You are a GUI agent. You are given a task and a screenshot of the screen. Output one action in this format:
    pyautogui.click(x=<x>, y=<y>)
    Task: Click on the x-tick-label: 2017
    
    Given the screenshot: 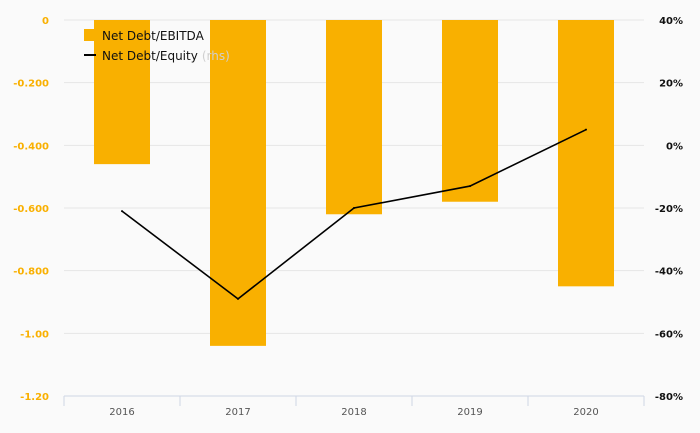 What is the action you would take?
    pyautogui.click(x=237, y=412)
    